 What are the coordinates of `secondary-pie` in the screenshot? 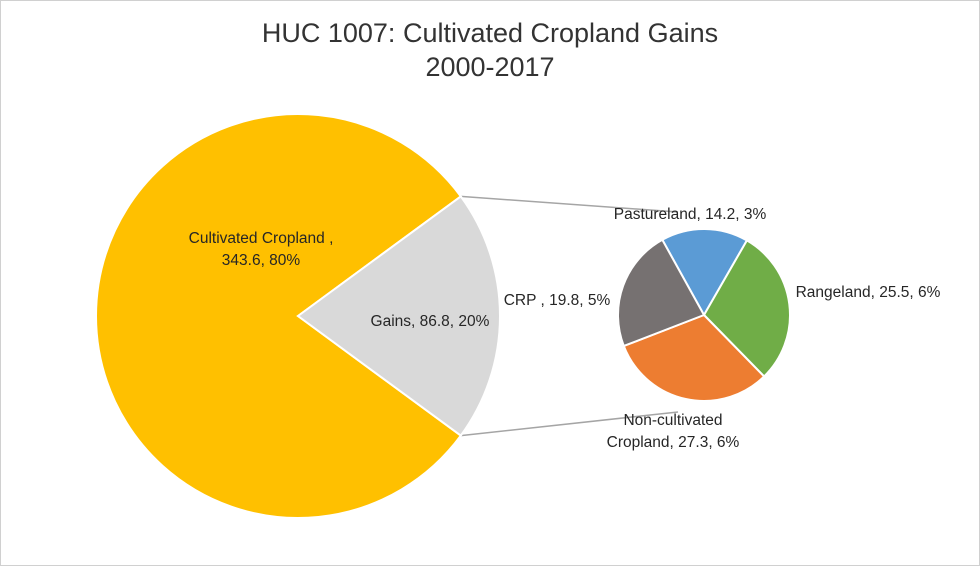 It's located at (704, 315).